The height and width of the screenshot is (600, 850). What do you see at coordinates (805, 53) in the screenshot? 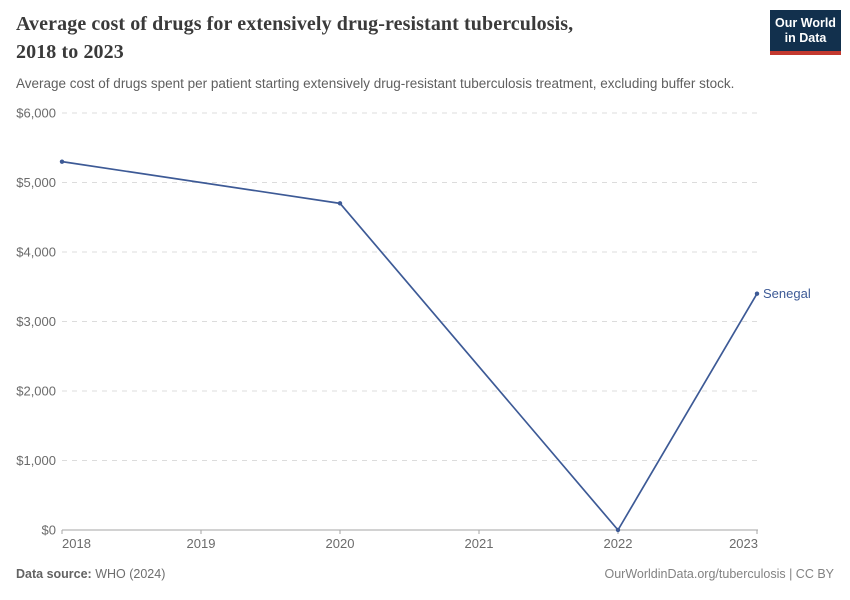
I see `owid-logo-red-bar` at bounding box center [805, 53].